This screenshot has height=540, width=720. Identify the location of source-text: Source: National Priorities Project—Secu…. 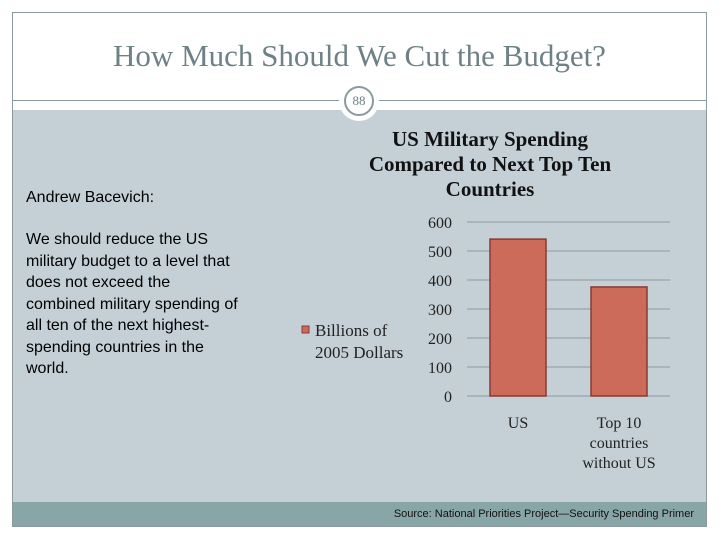
(543, 514).